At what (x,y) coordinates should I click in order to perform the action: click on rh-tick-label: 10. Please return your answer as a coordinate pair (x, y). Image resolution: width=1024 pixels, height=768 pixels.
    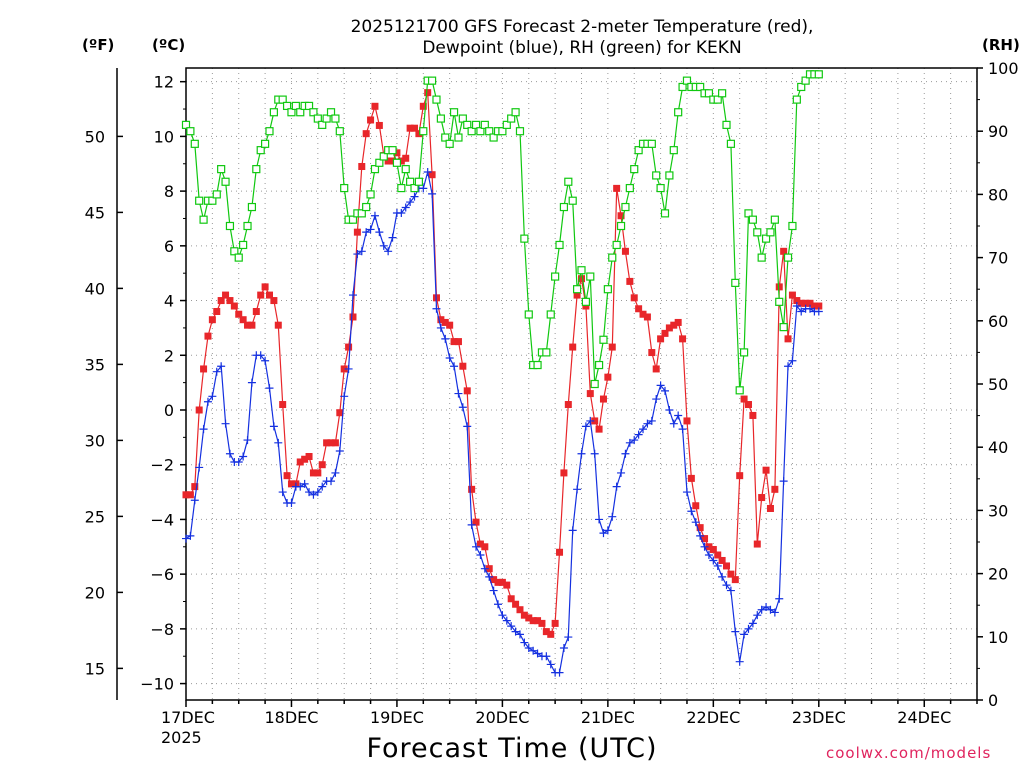
    Looking at the image, I should click on (998, 637).